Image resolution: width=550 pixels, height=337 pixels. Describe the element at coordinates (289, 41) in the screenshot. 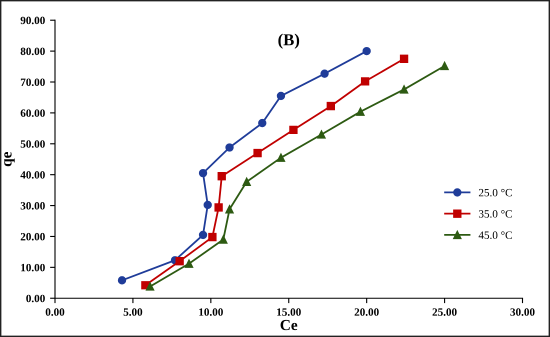

I see `text: (B)` at that location.